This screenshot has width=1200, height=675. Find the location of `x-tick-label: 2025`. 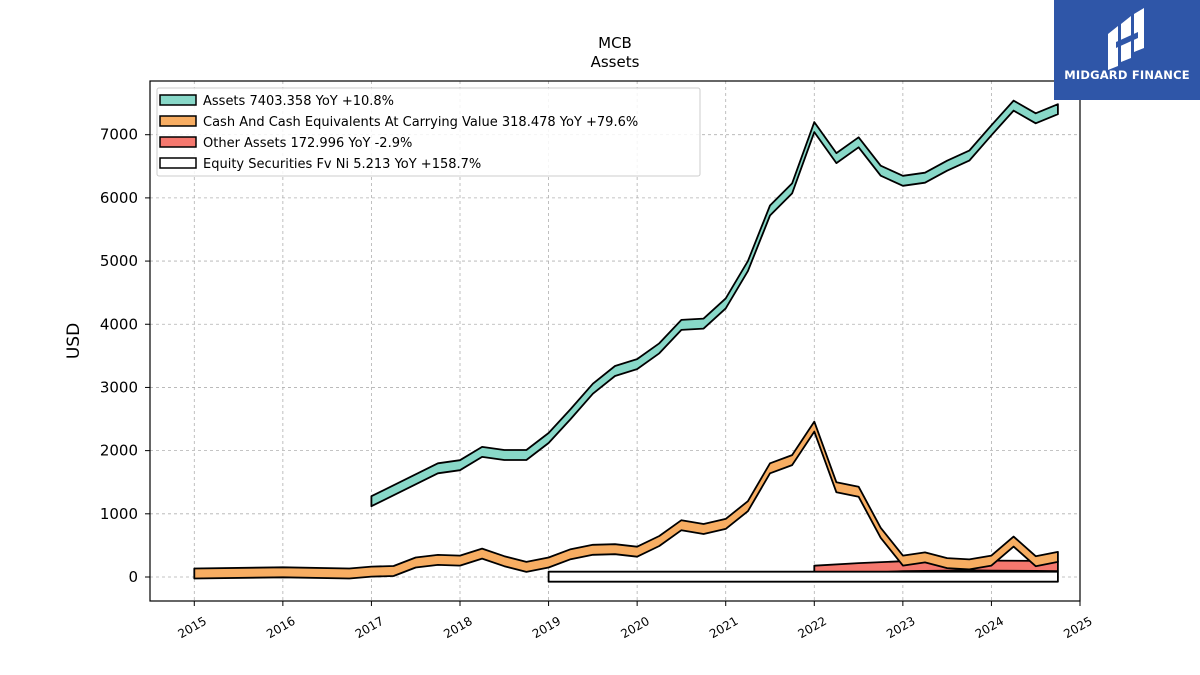

x-tick-label: 2025 is located at coordinates (1077, 627).